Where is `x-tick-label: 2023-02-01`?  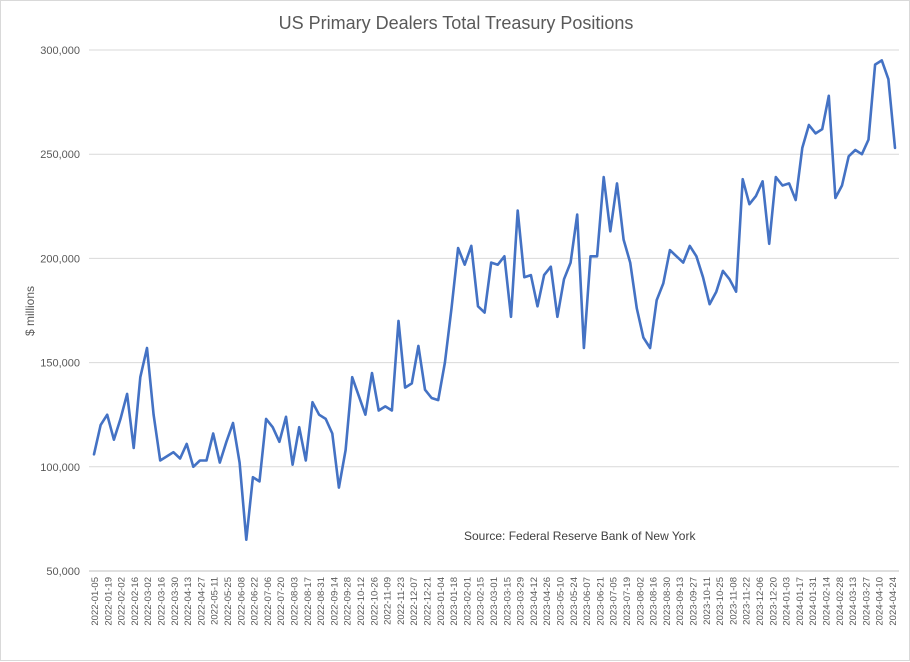
x-tick-label: 2023-02-01 is located at coordinates (467, 601).